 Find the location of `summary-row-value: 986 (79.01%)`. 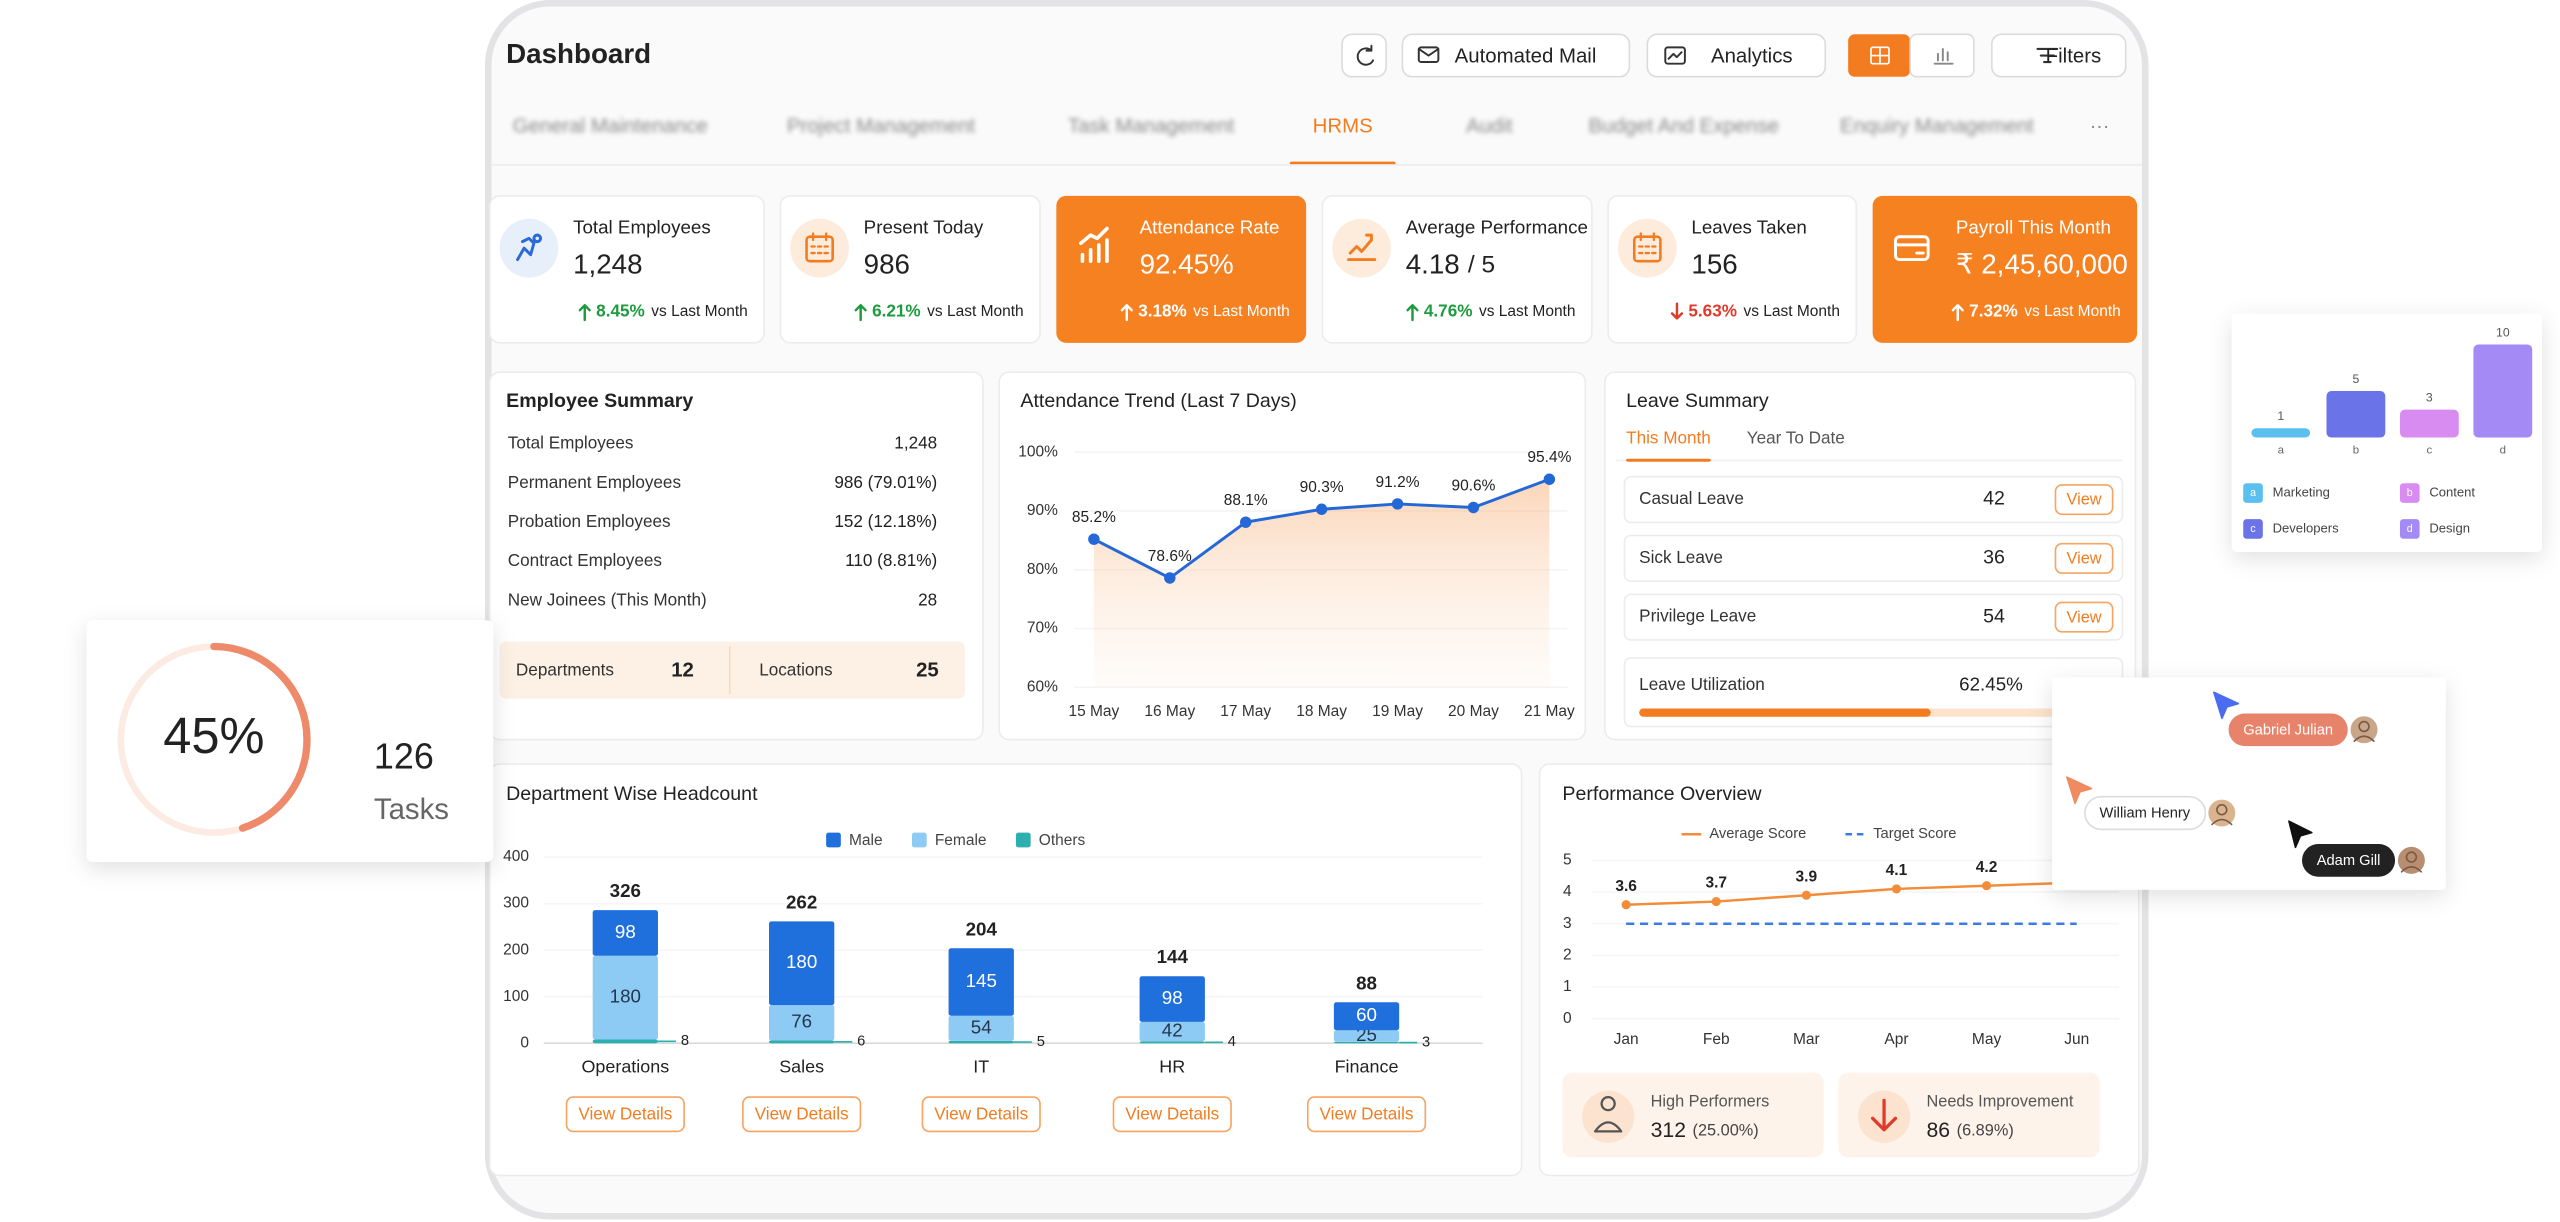

summary-row-value: 986 (79.01%) is located at coordinates (885, 482).